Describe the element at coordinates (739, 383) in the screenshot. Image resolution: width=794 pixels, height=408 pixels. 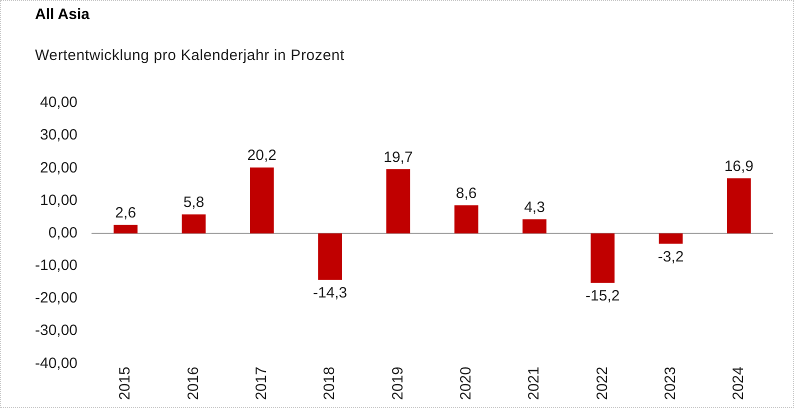
I see `x-tick-label: 2024` at that location.